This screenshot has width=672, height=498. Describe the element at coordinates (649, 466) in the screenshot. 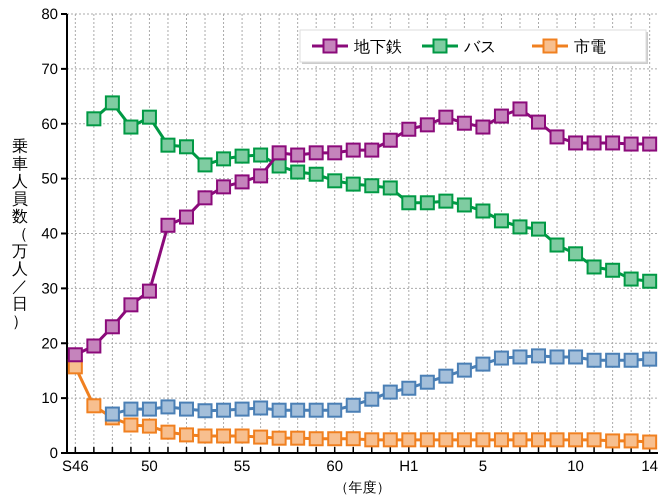

I see `x-tick-label: 14` at that location.